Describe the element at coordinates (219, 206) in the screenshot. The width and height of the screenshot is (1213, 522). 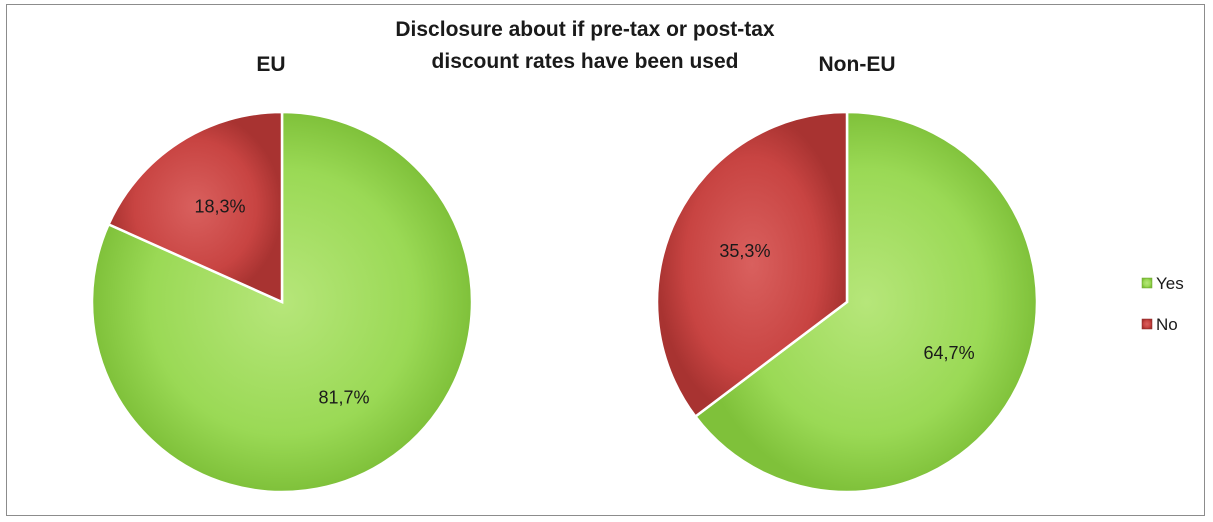
I see `data-label-eu-no: 18,3%` at that location.